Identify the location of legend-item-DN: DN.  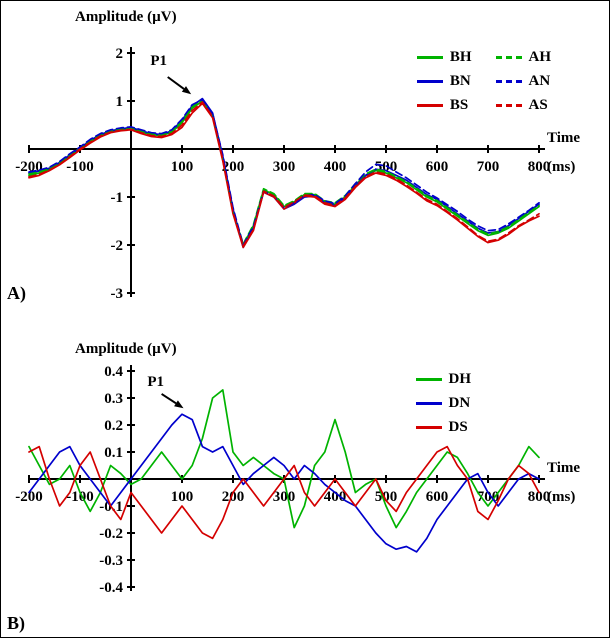
(443, 403).